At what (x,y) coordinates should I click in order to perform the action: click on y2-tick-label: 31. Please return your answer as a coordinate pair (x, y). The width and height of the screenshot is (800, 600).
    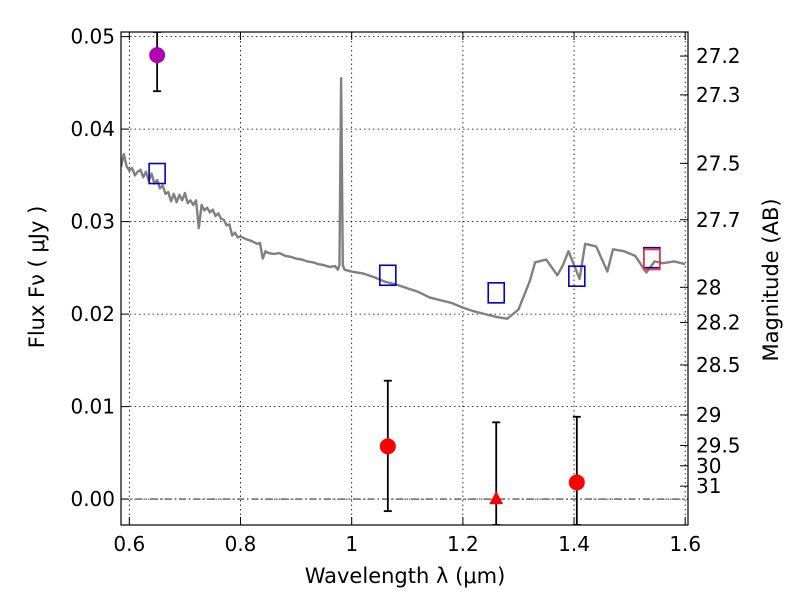
    Looking at the image, I should click on (708, 486).